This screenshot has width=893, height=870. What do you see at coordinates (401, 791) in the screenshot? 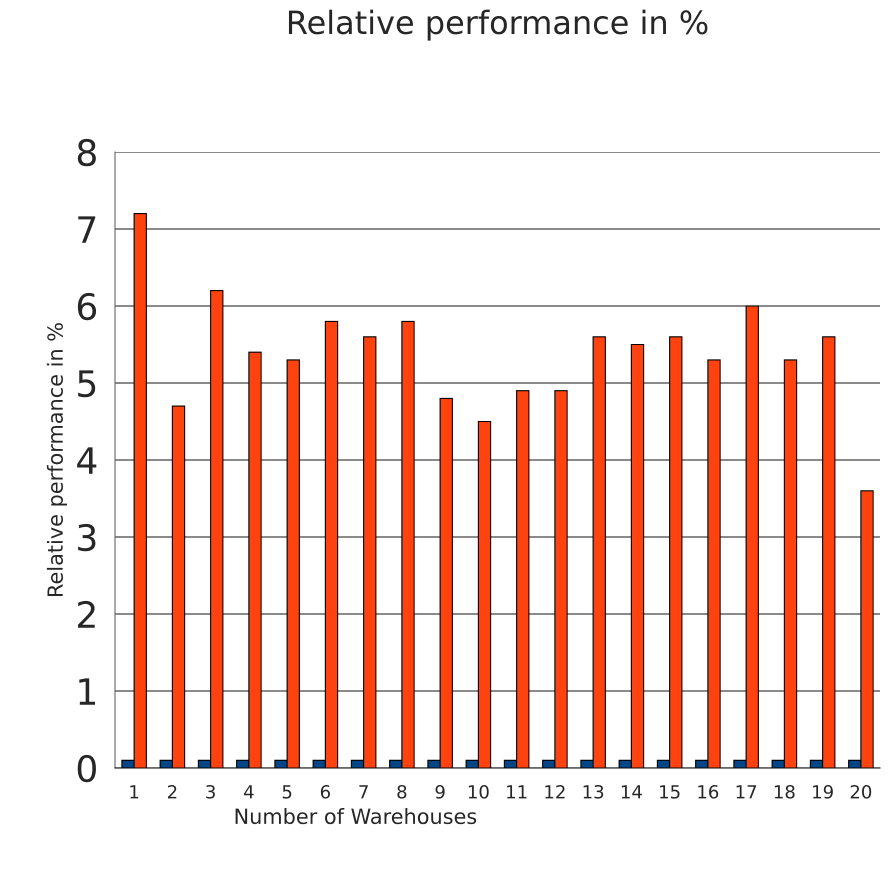
I see `x-tick-label: 8` at bounding box center [401, 791].